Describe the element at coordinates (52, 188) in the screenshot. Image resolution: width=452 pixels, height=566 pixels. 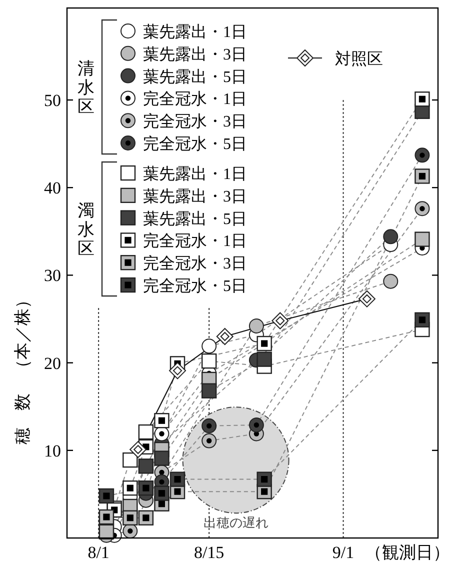
I see `y-tick-label: 40` at that location.